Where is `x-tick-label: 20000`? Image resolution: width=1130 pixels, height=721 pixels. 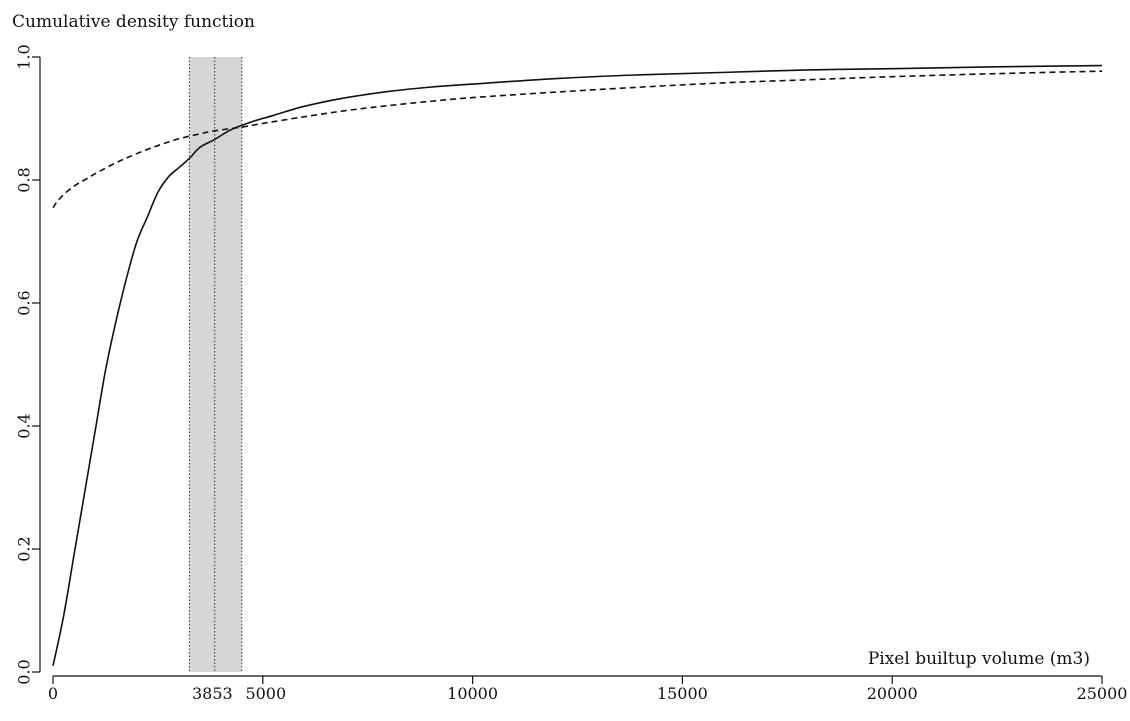
x-tick-label: 20000 is located at coordinates (892, 693).